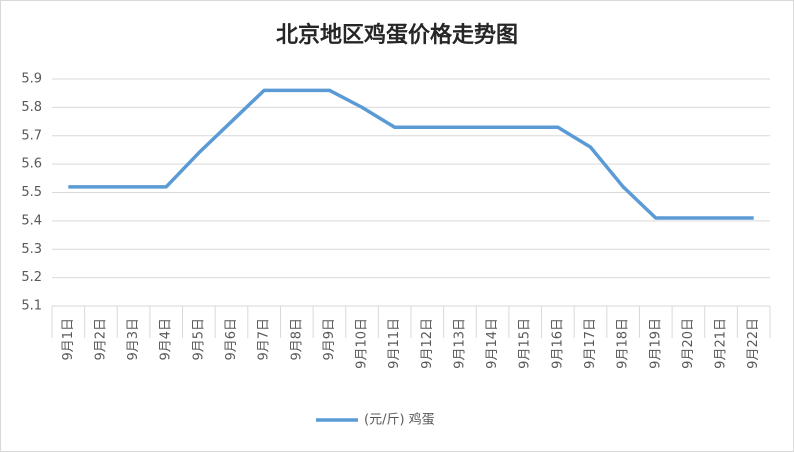  I want to click on x-tick-label: 9月16日, so click(557, 343).